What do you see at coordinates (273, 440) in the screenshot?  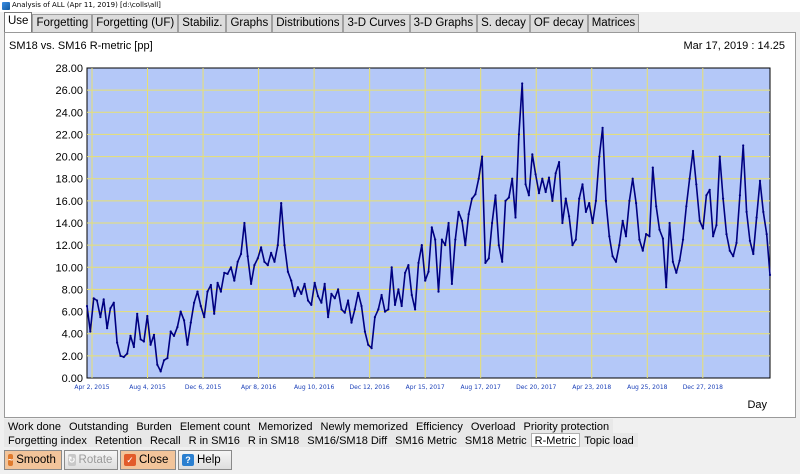 I see `metric-tab-r-in-sm18: R in SM18` at bounding box center [273, 440].